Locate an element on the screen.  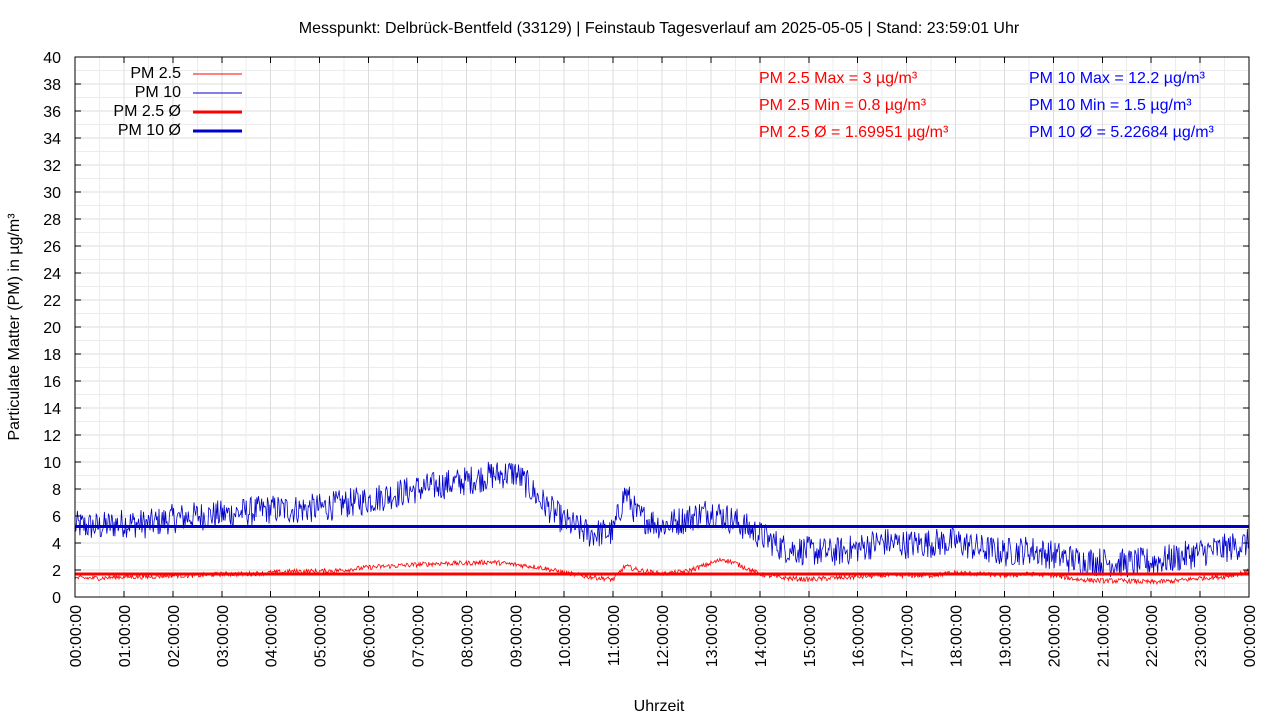
y-tick-label: 22 is located at coordinates (52, 301).